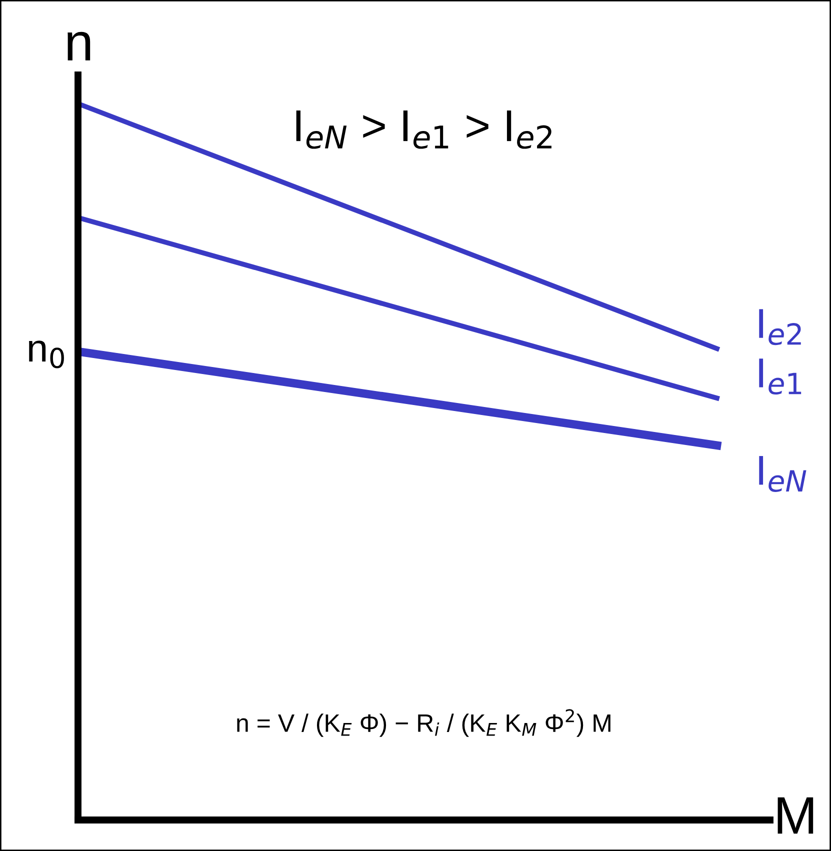 Image resolution: width=831 pixels, height=851 pixels. What do you see at coordinates (424, 129) in the screenshot?
I see `chart-title: I$_{eN}$ > I$_{e1}$ > I$_{e2}$` at bounding box center [424, 129].